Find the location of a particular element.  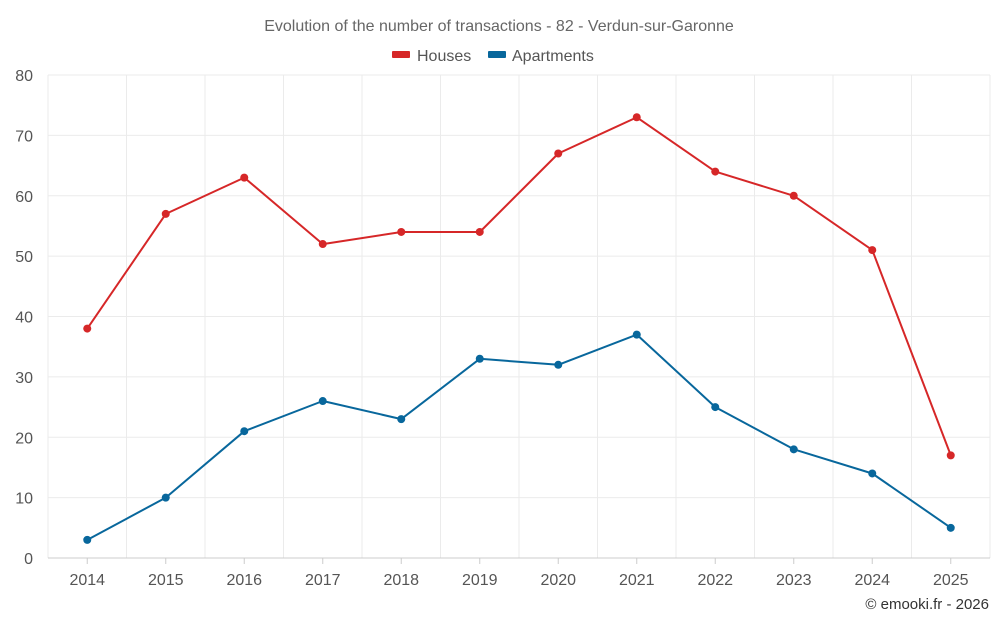

data-point-apartments-2022 is located at coordinates (715, 407).